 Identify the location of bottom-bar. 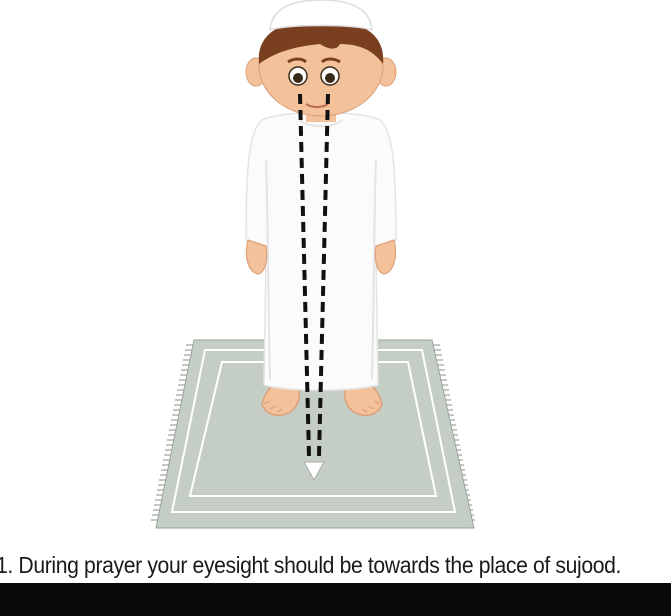
(335, 599).